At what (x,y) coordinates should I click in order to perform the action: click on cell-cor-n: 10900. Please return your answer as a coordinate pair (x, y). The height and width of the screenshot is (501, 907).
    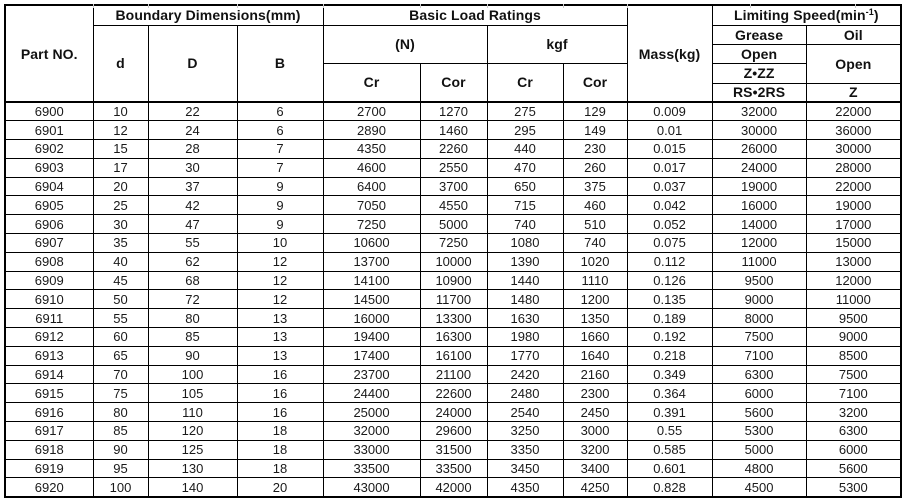
    Looking at the image, I should click on (453, 280).